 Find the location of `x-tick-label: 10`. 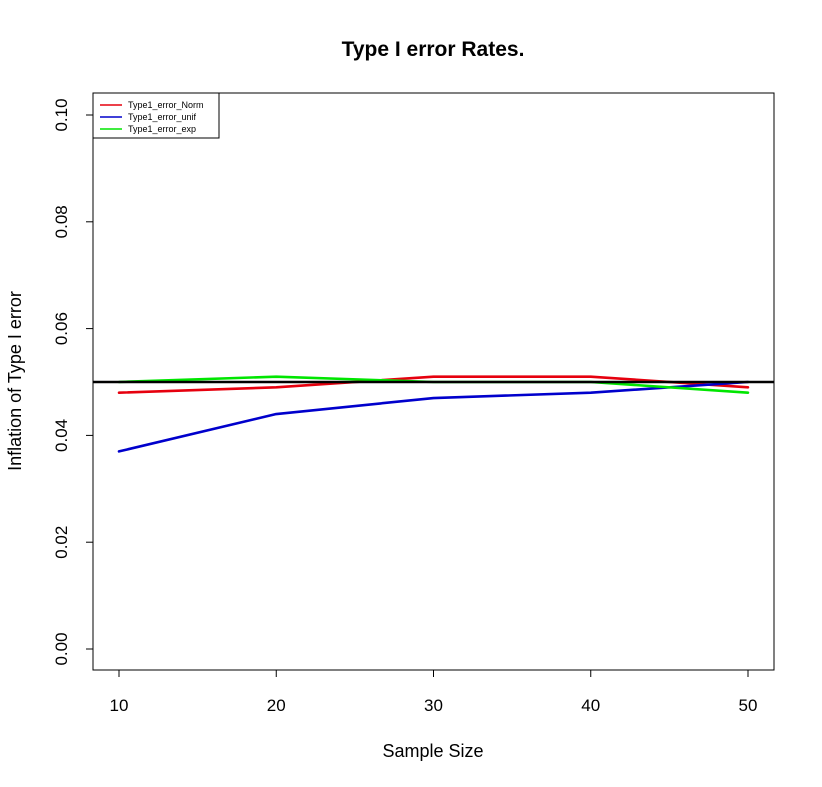

x-tick-label: 10 is located at coordinates (119, 705).